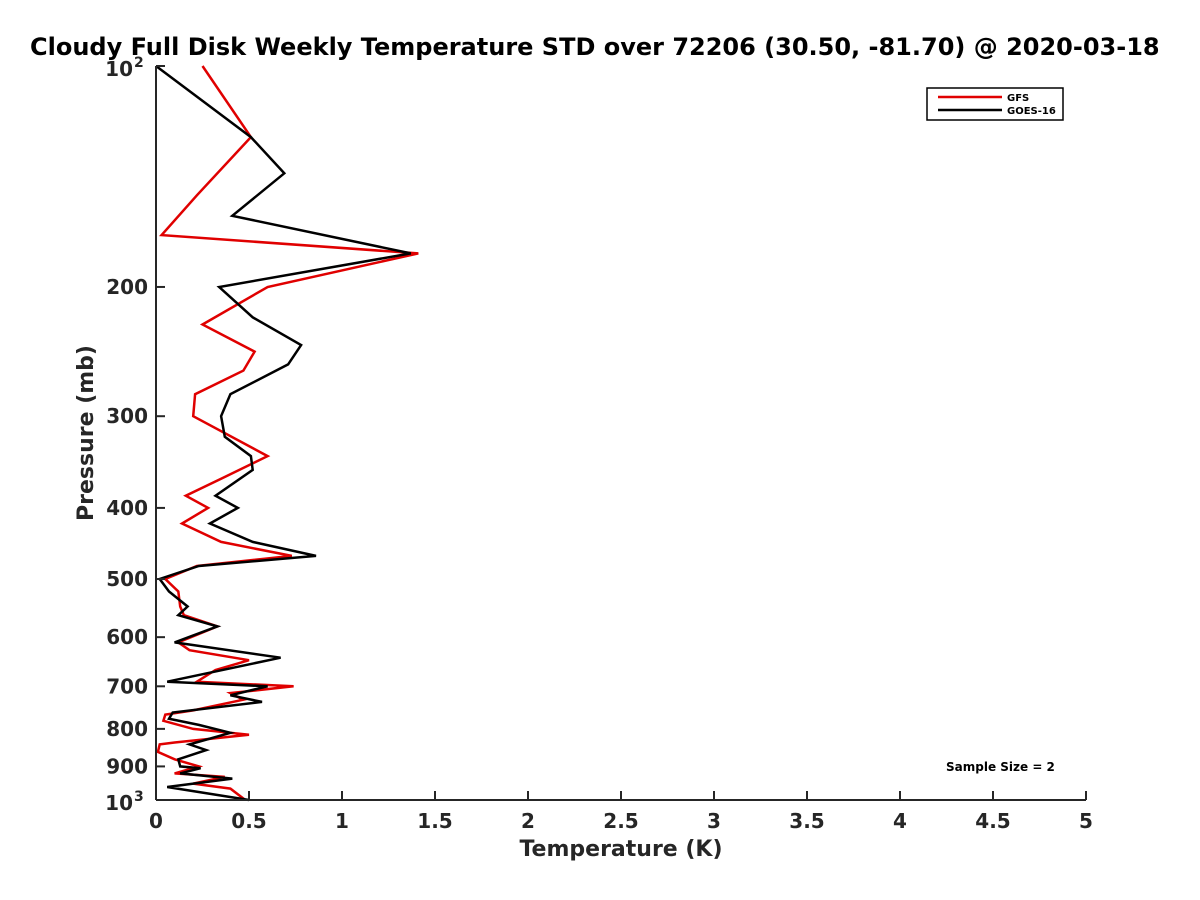  What do you see at coordinates (248, 821) in the screenshot?
I see `x-tick-label: 0.5` at bounding box center [248, 821].